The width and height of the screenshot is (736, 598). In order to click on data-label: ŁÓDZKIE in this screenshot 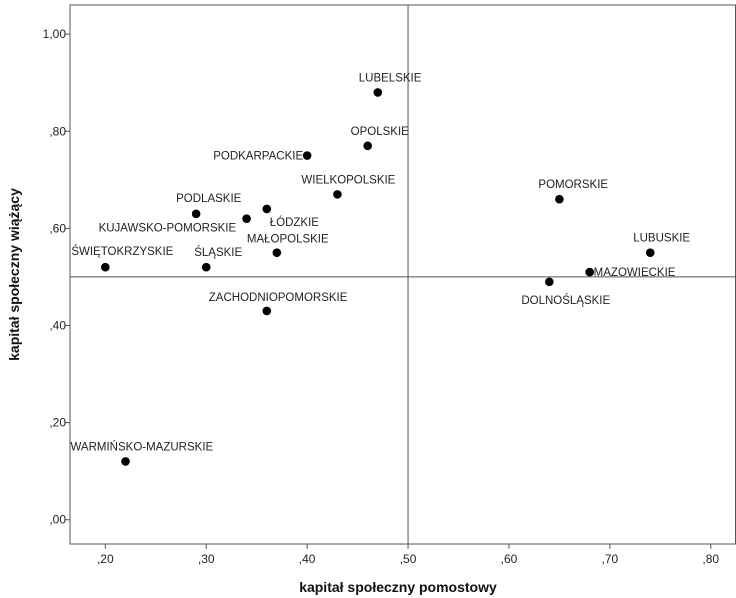, I will do `click(295, 222)`.